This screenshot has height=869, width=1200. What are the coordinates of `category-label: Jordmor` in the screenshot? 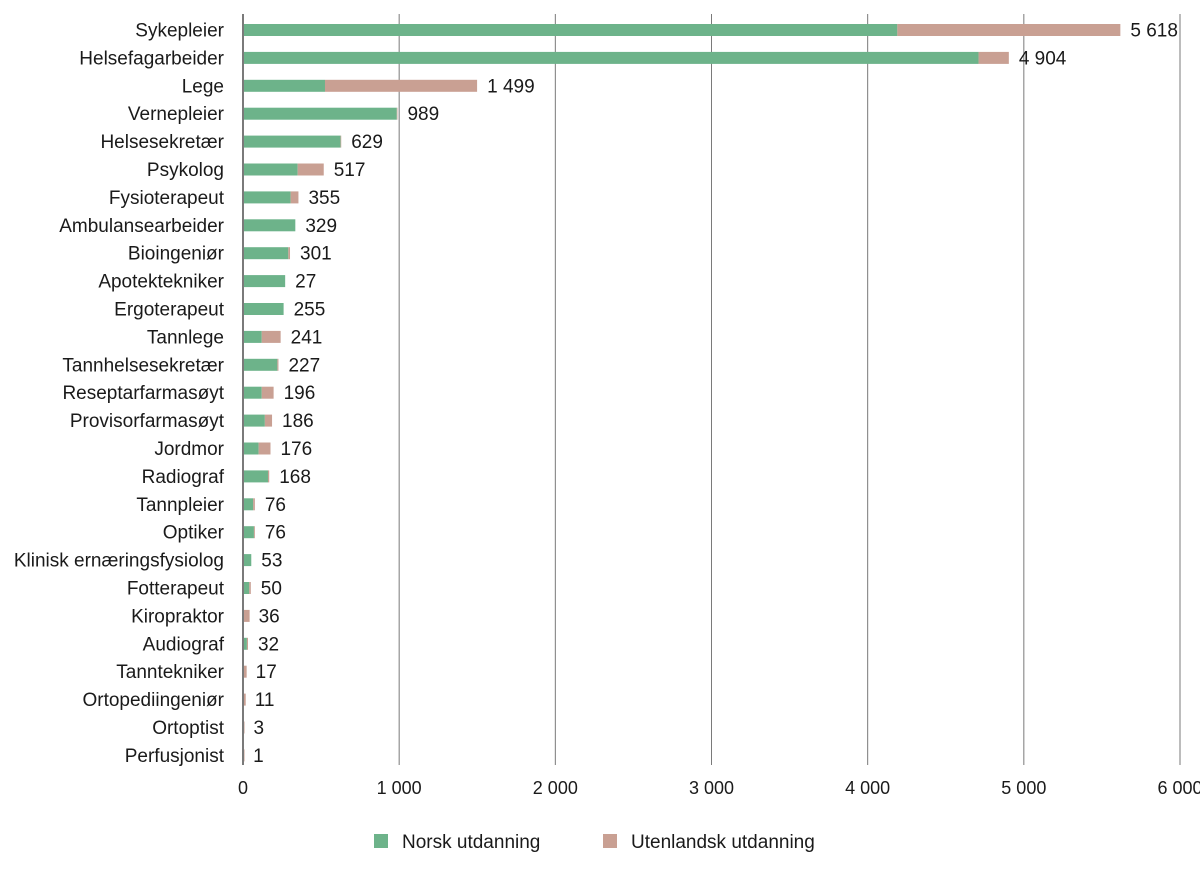 It's located at (189, 449).